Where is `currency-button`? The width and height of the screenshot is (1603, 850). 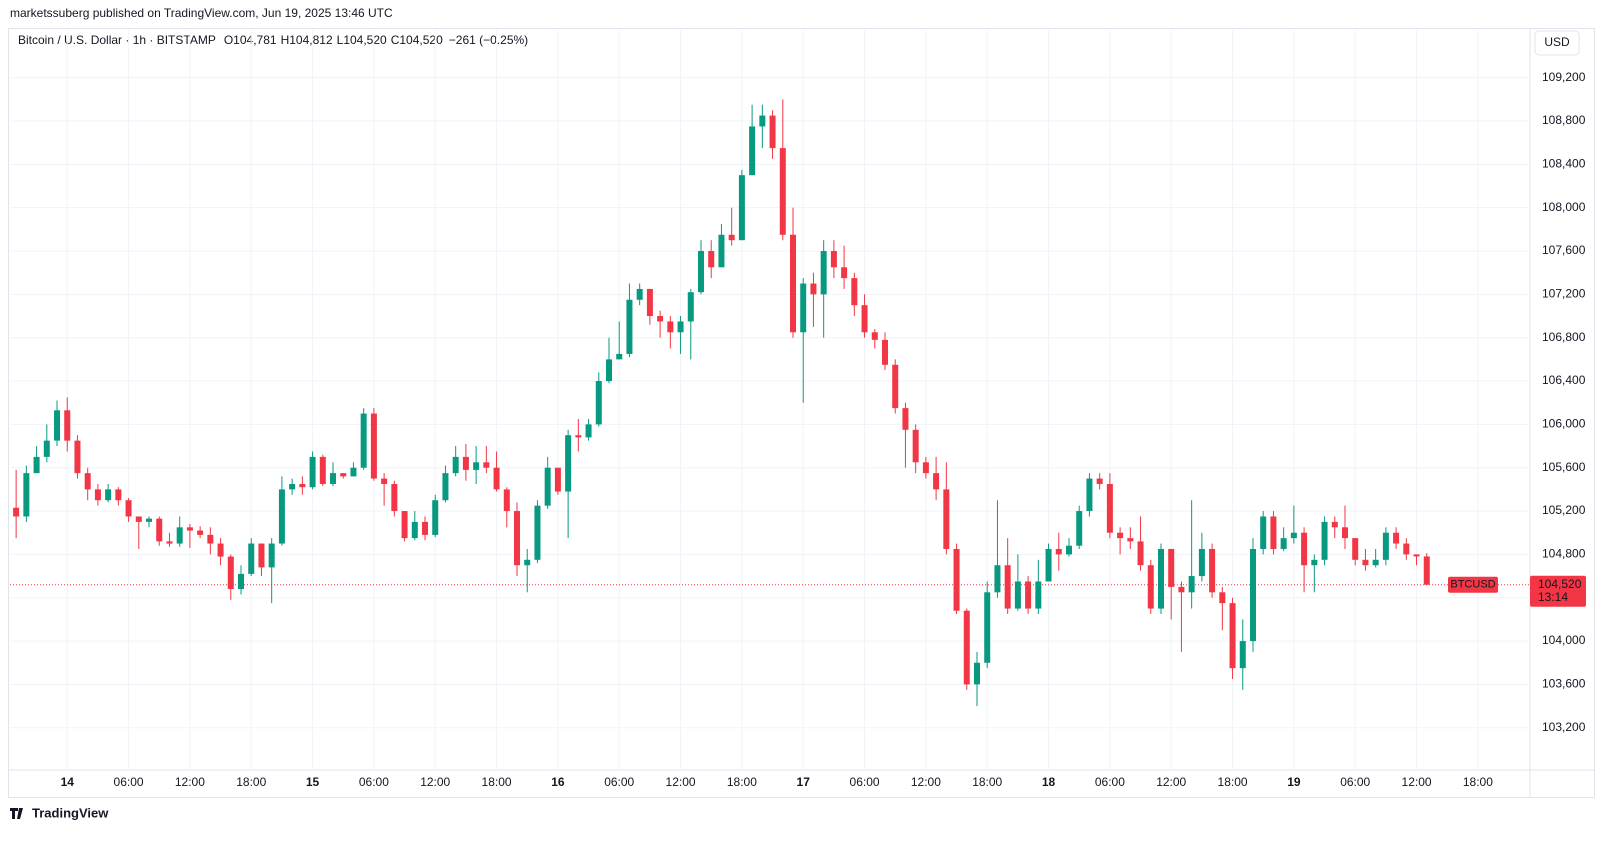 currency-button is located at coordinates (1557, 43).